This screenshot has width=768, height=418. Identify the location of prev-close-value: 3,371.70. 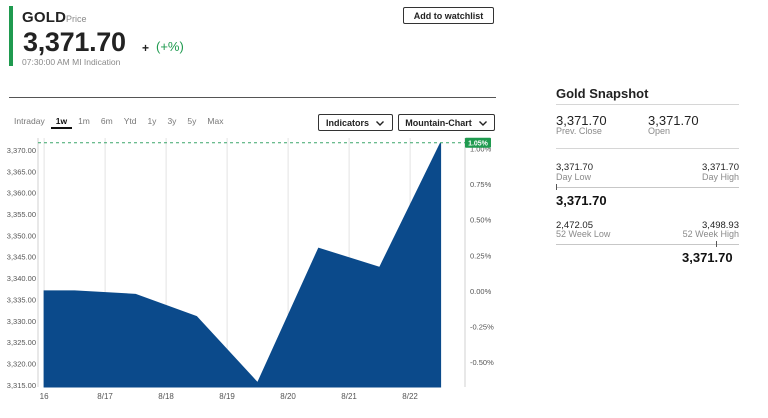
(581, 120).